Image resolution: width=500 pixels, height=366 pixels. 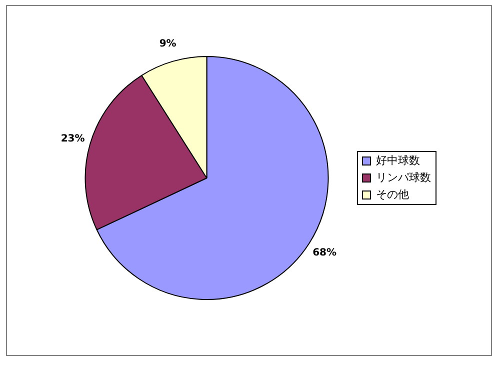 What do you see at coordinates (324, 252) in the screenshot?
I see `data-label: 68%` at bounding box center [324, 252].